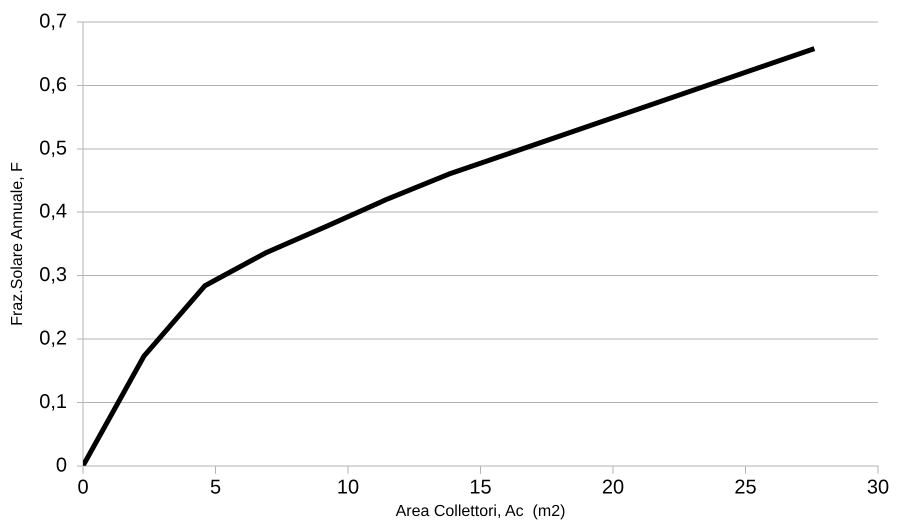  What do you see at coordinates (53, 85) in the screenshot?
I see `y-tick-label: 0,6` at bounding box center [53, 85].